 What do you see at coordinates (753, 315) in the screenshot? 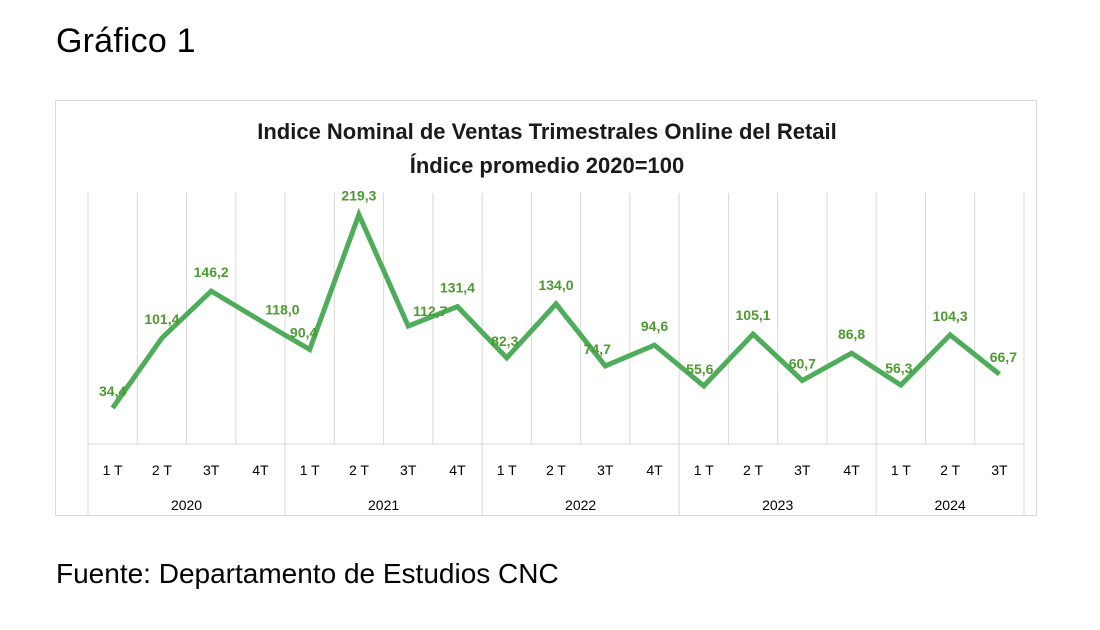
I see `data-label: 105,1` at bounding box center [753, 315].